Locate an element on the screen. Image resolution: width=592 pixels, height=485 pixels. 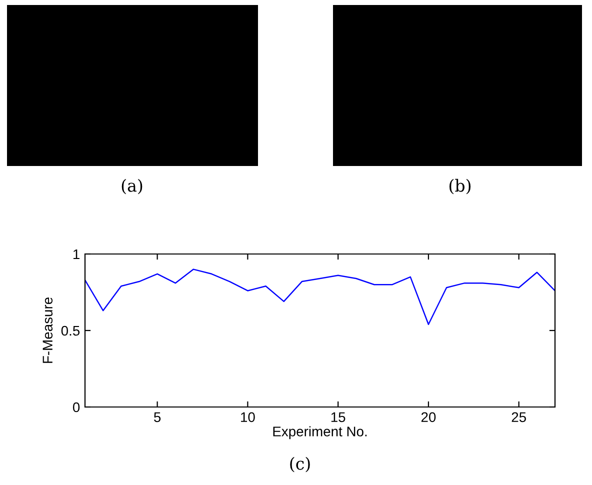
x-tick-label: 20 is located at coordinates (428, 417).